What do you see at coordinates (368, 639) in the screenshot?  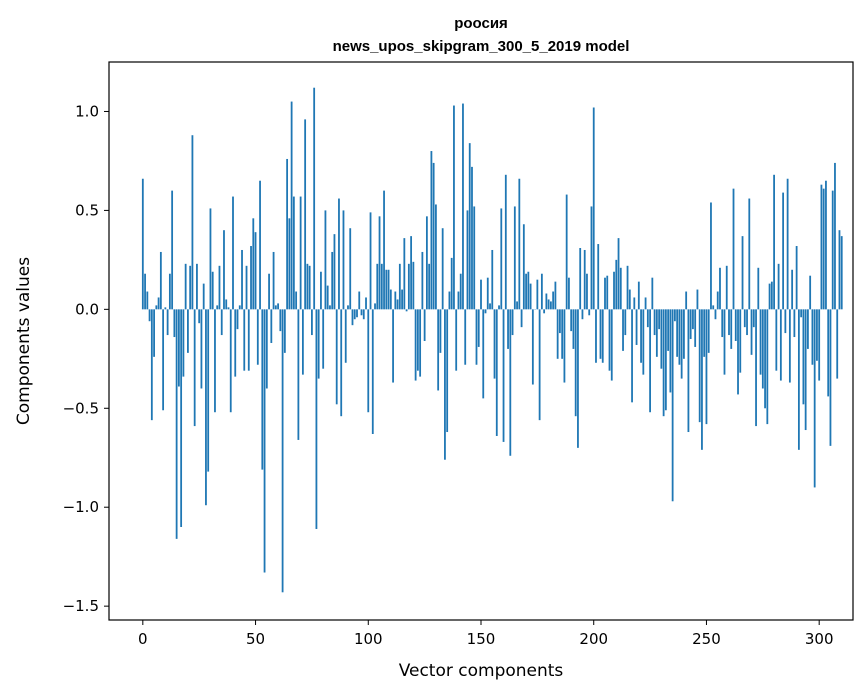 I see `x-tick-label: 100` at bounding box center [368, 639].